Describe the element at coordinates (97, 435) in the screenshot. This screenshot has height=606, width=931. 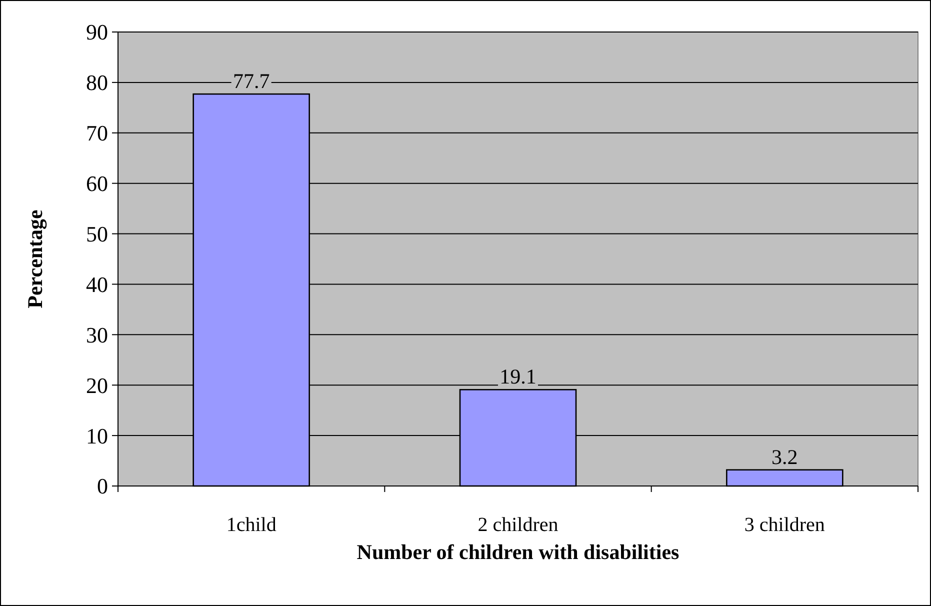
I see `y-tick-label: 10` at that location.